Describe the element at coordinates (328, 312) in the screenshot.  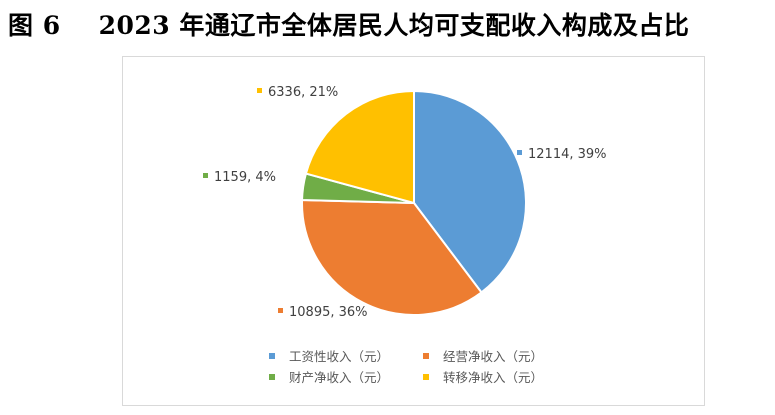
I see `data-label-2: 10895, 36%` at that location.